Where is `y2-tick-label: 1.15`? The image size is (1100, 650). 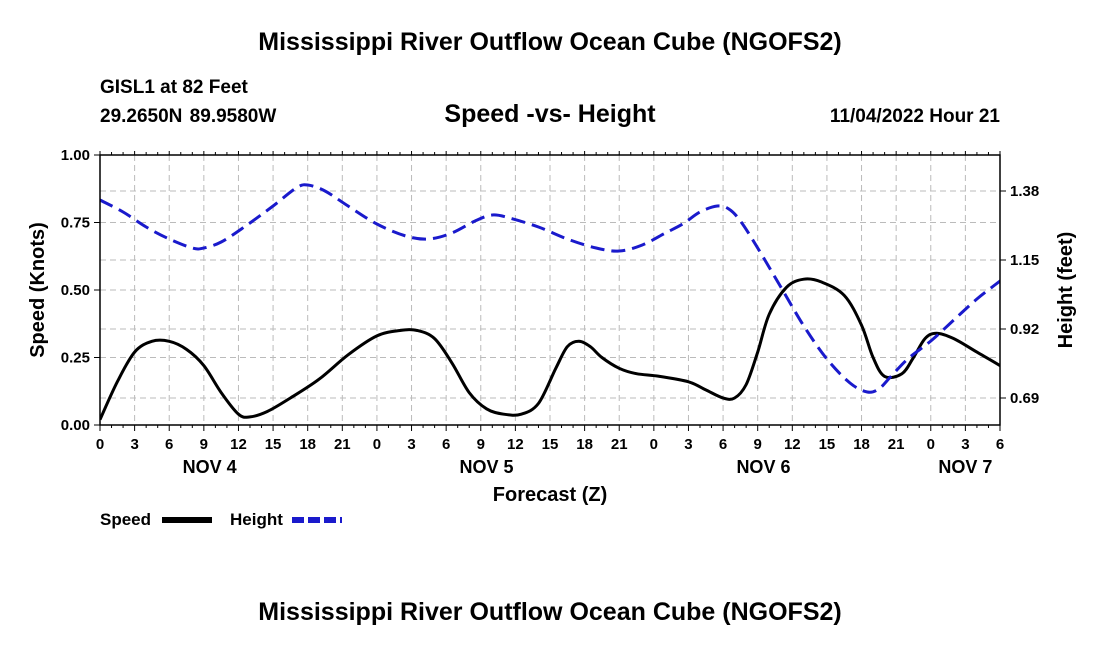 y2-tick-label: 1.15 is located at coordinates (1024, 260).